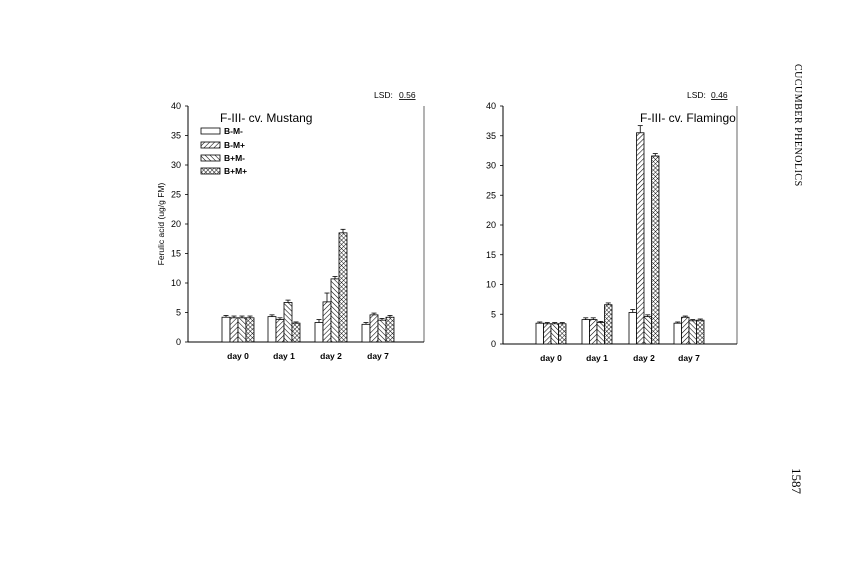 This screenshot has height=581, width=864. Describe the element at coordinates (234, 158) in the screenshot. I see `legend-label-bplus-m-minus: B+M-` at that location.